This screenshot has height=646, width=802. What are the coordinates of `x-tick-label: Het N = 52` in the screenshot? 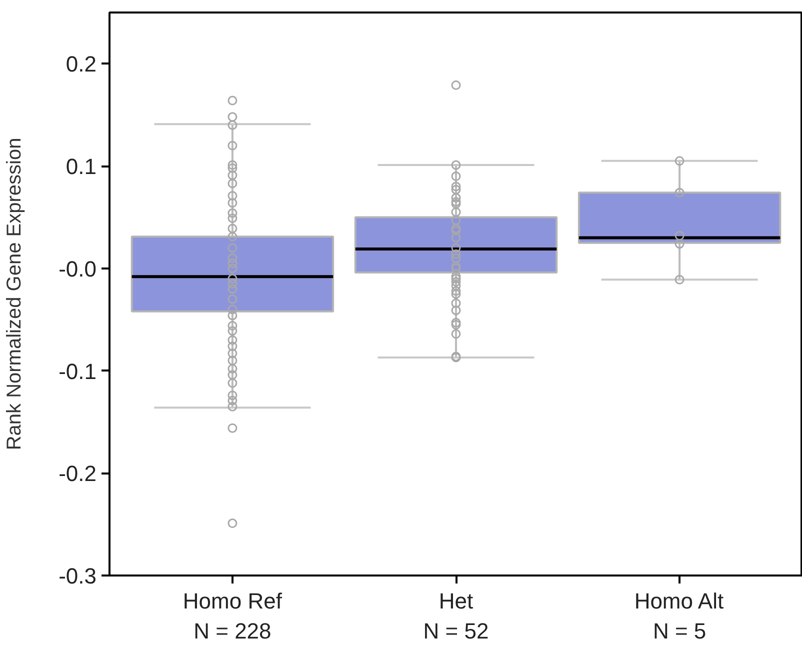 It's located at (456, 616).